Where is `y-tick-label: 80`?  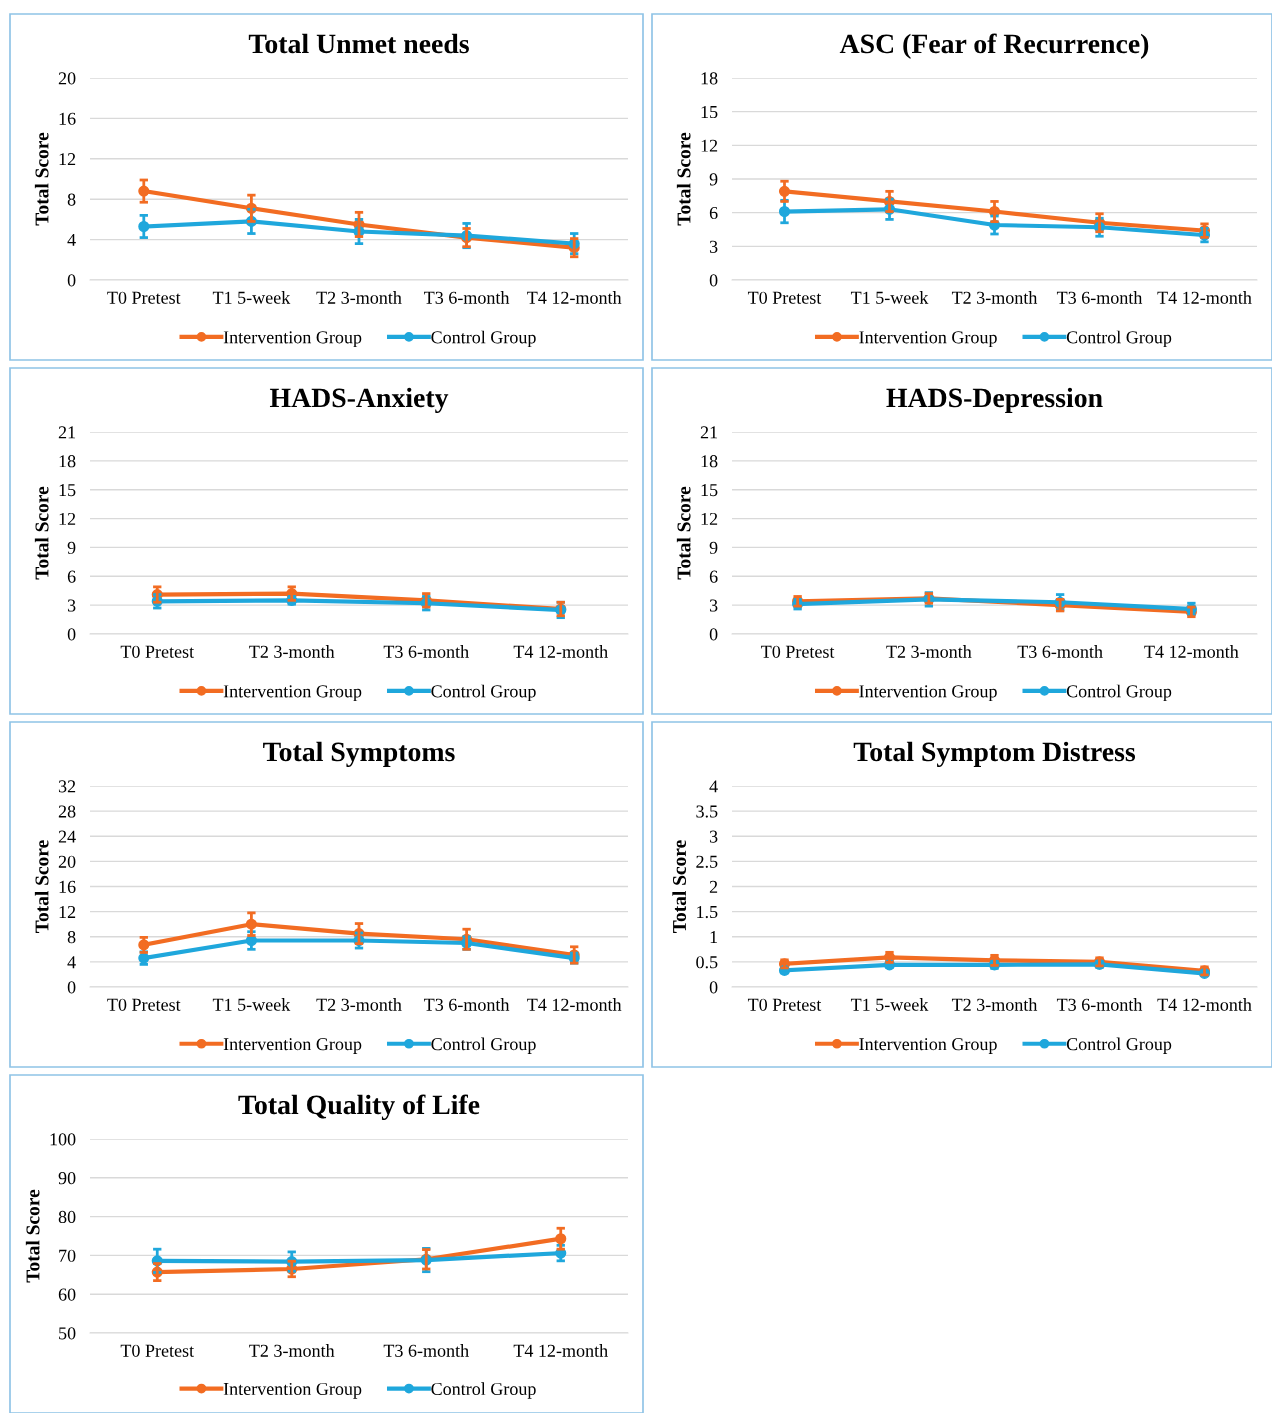
y-tick-label: 80 is located at coordinates (67, 1217).